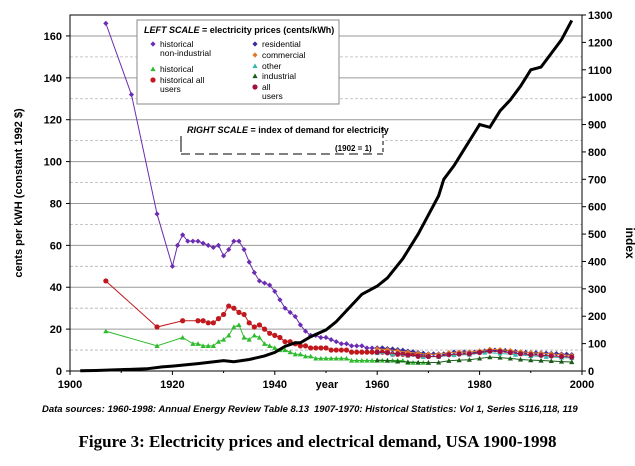 The width and height of the screenshot is (635, 466). I want to click on legend-label: residential, so click(281, 44).